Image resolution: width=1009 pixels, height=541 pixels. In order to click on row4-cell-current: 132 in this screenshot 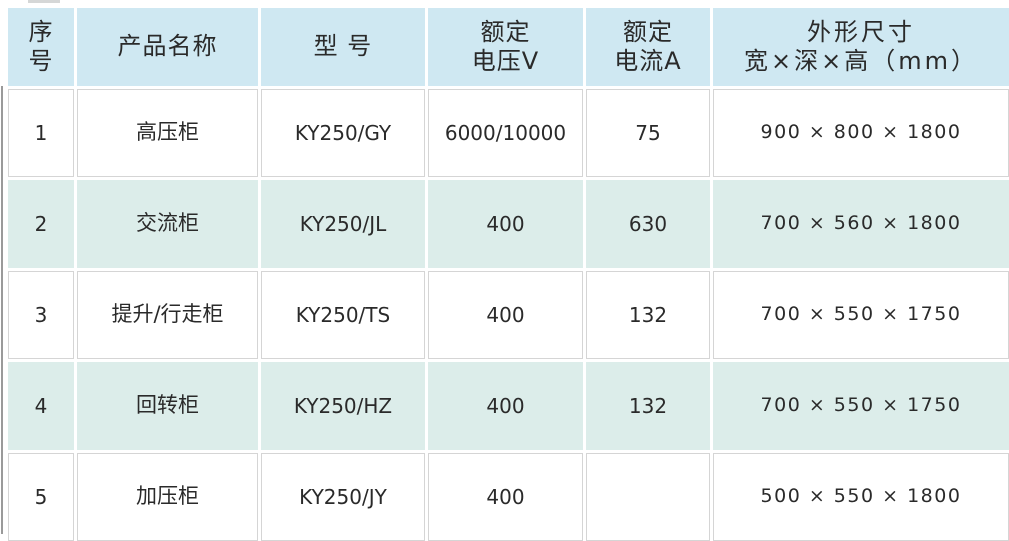, I will do `click(648, 406)`.